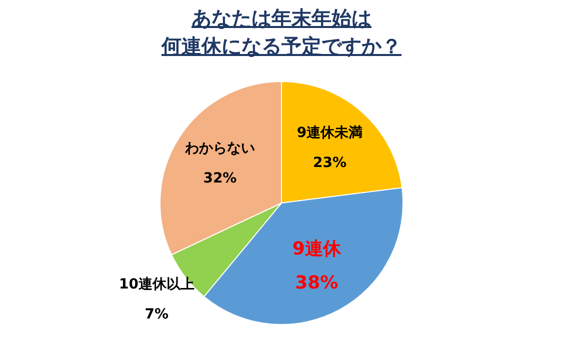 The image size is (563, 343). I want to click on slice-label: 9連休, so click(317, 249).